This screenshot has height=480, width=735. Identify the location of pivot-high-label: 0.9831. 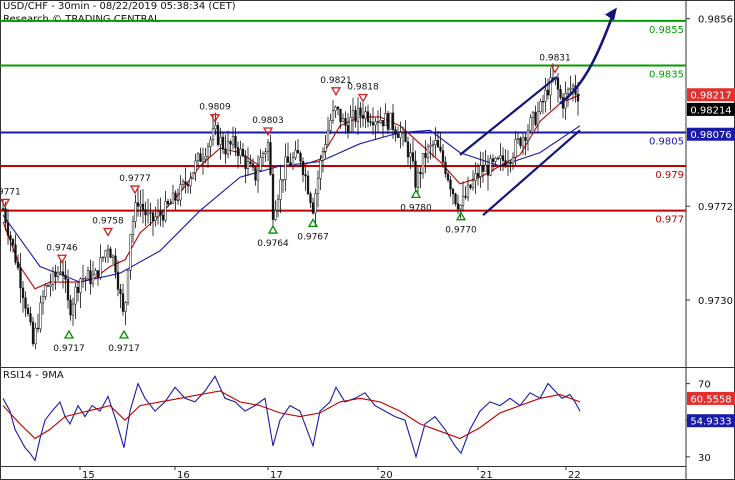
(555, 58).